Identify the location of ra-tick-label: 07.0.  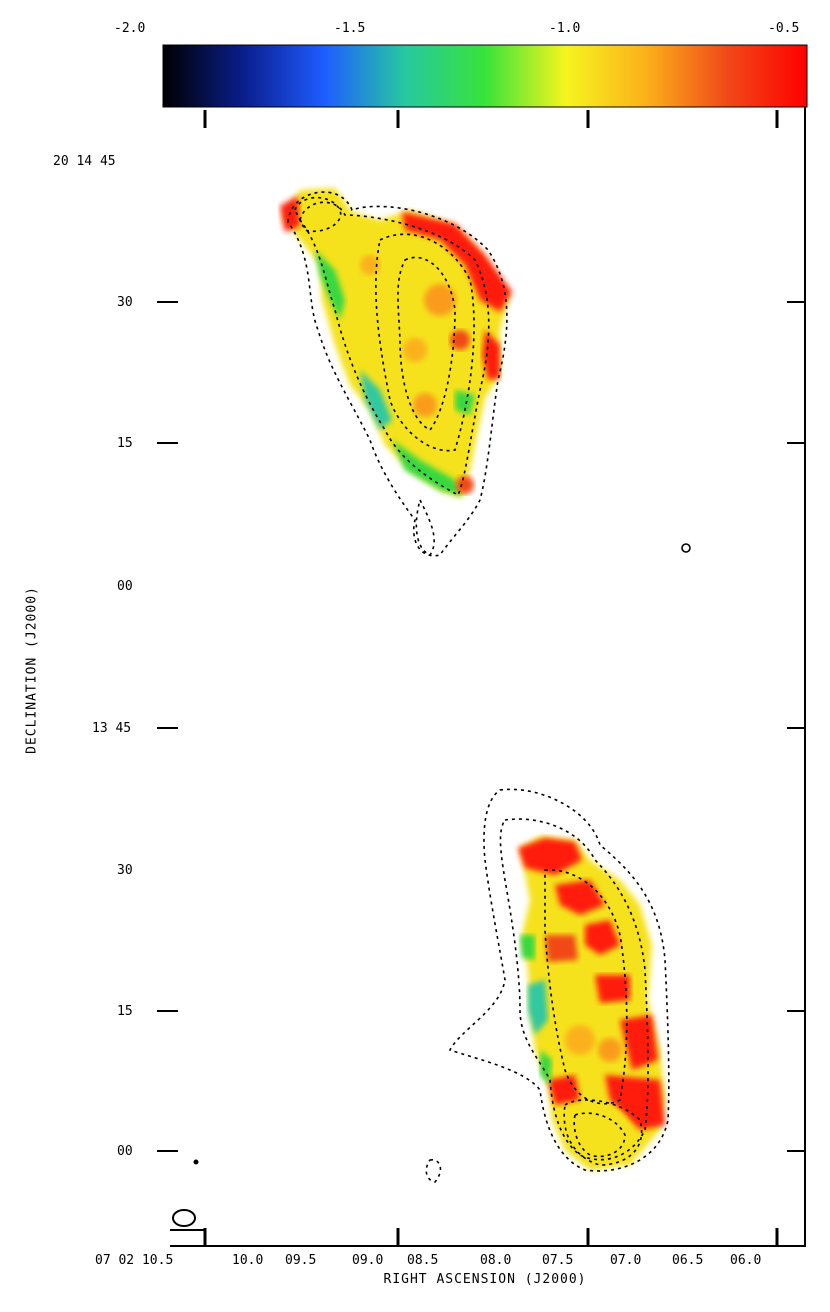
(626, 1260).